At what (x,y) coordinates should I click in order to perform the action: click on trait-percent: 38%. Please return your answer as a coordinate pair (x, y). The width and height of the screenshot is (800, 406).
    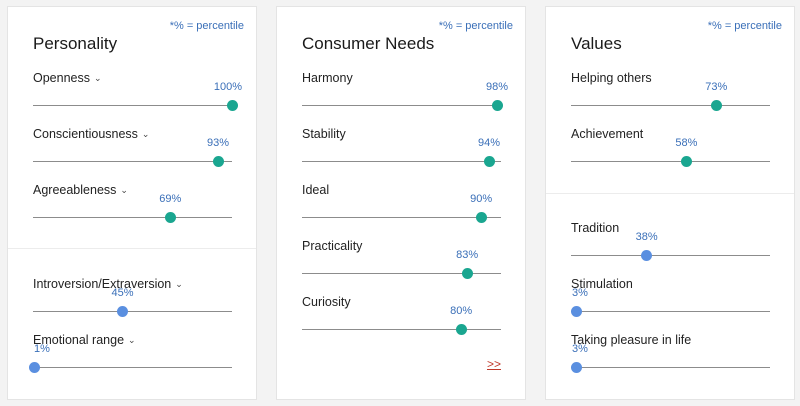
    Looking at the image, I should click on (646, 237).